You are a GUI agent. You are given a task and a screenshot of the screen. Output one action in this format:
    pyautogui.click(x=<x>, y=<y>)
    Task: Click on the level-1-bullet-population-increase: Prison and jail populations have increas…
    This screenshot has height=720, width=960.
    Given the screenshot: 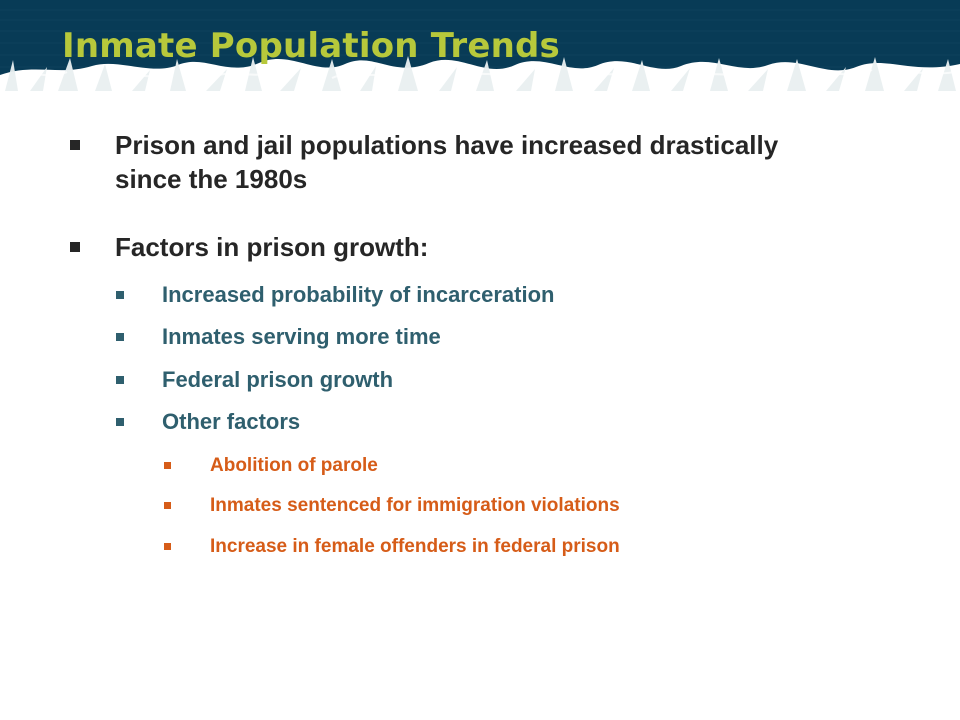 What is the action you would take?
    pyautogui.click(x=480, y=167)
    